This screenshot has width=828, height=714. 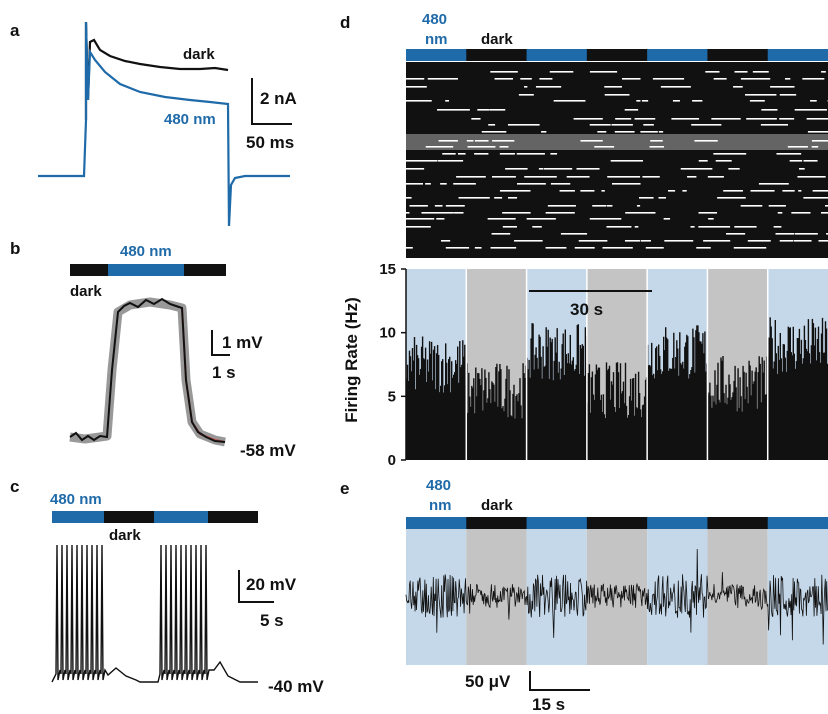 What do you see at coordinates (559, 681) in the screenshot?
I see `panel-e-scale-bar` at bounding box center [559, 681].